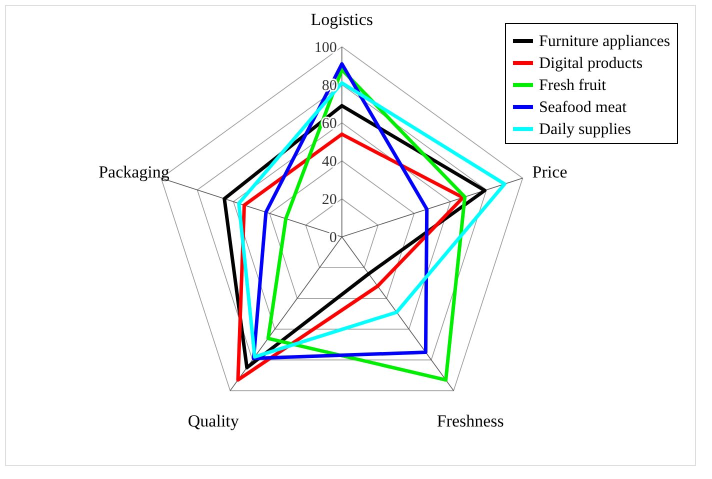  What do you see at coordinates (333, 238) in the screenshot?
I see `y-tick-label: 0` at bounding box center [333, 238].